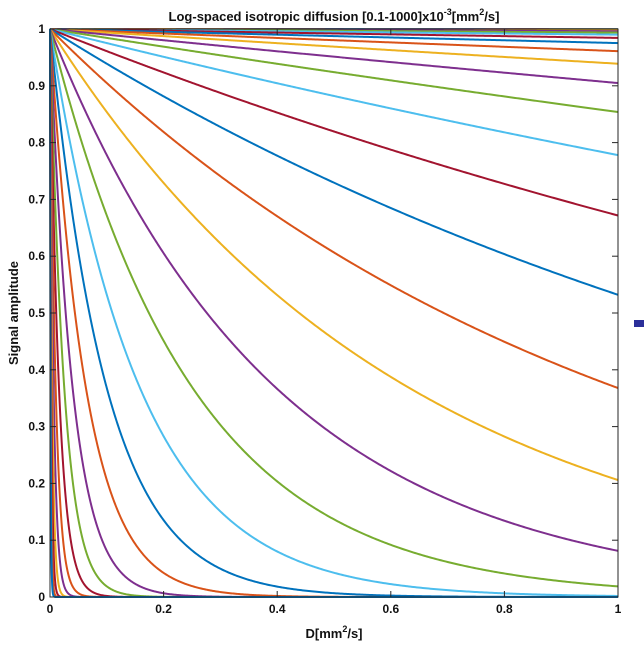 The width and height of the screenshot is (644, 651). I want to click on y-tick-label: 1, so click(41, 29).